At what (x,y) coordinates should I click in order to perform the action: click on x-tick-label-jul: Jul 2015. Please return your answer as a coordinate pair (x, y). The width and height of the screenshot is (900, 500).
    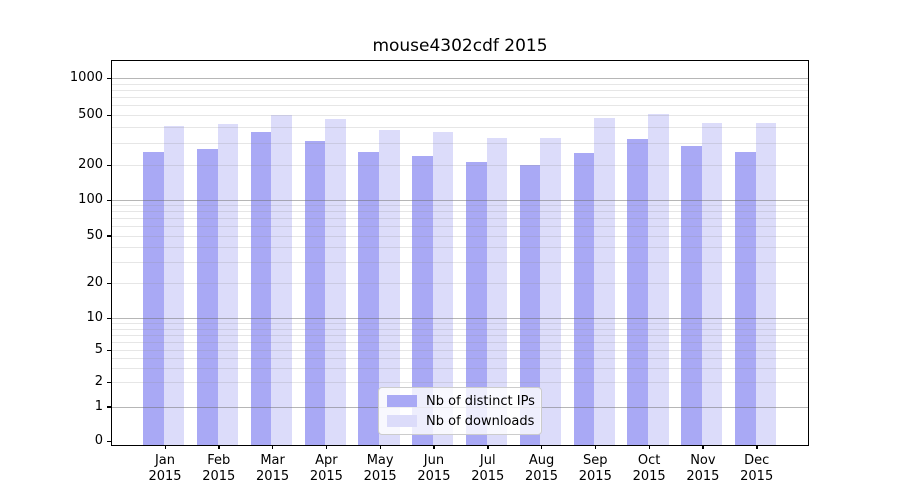
    Looking at the image, I should click on (488, 469).